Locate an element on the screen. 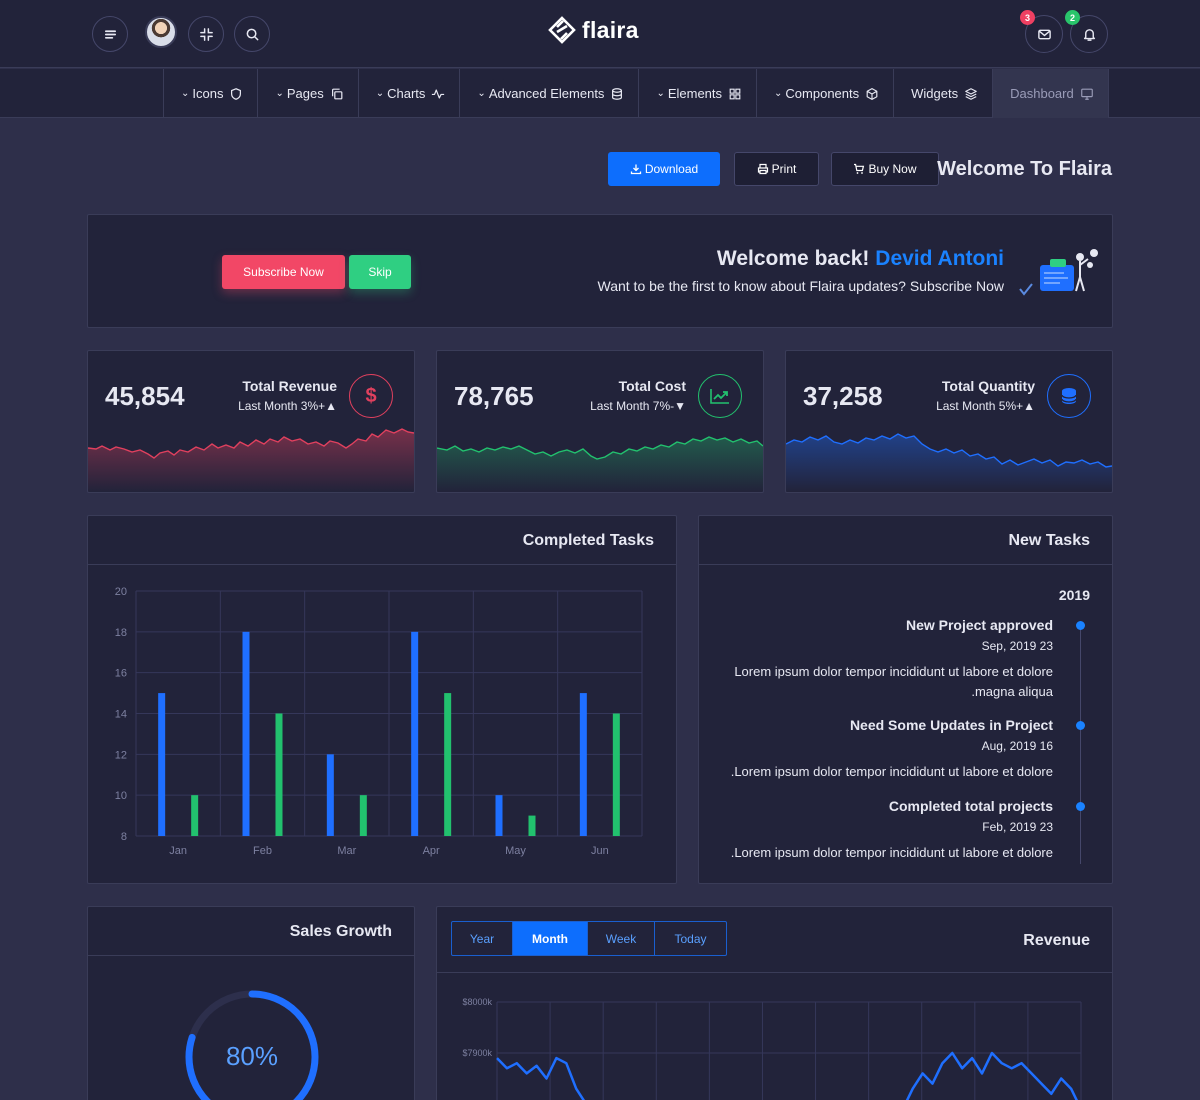 The width and height of the screenshot is (1200, 1100). cart-icon is located at coordinates (859, 168).